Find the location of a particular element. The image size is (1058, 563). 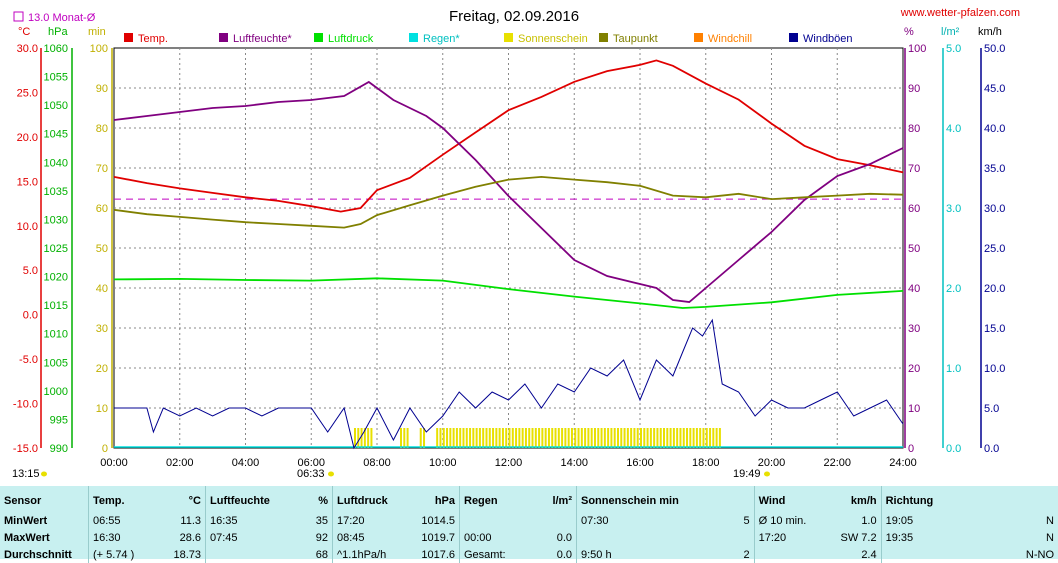

table-cell: 2.4 is located at coordinates (869, 554).